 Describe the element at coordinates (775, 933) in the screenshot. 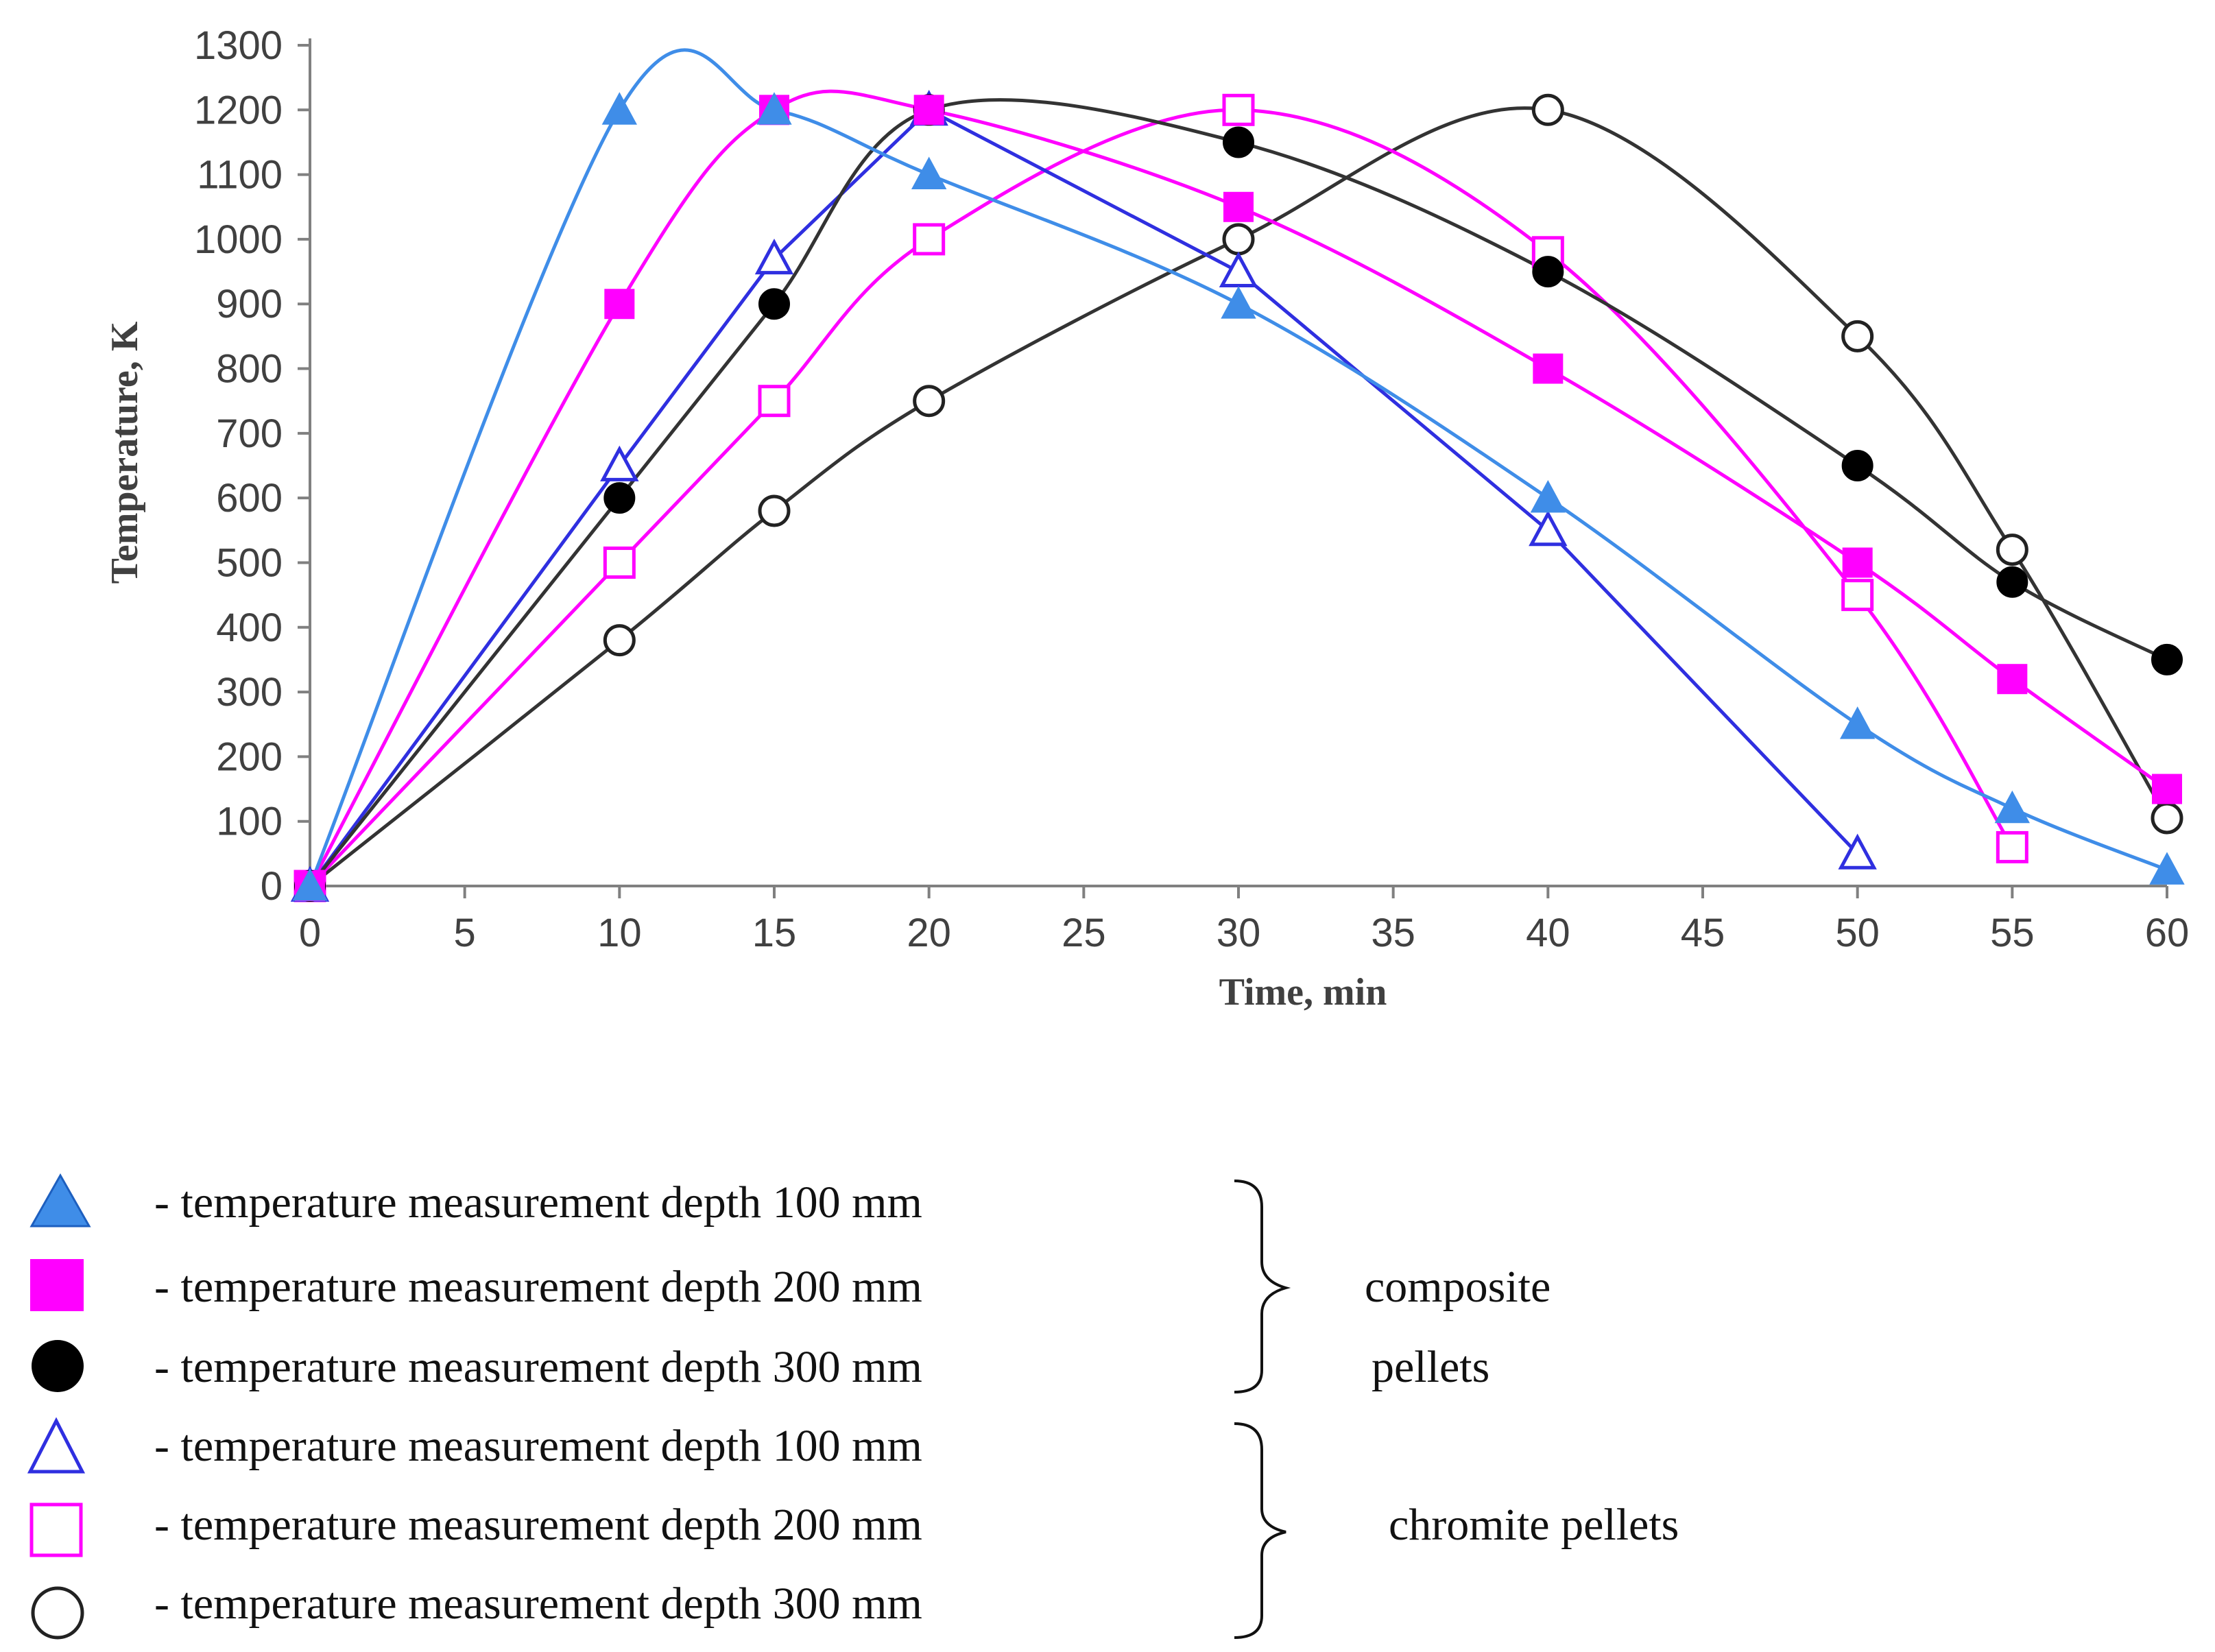

I see `x-tick-label: 15` at that location.